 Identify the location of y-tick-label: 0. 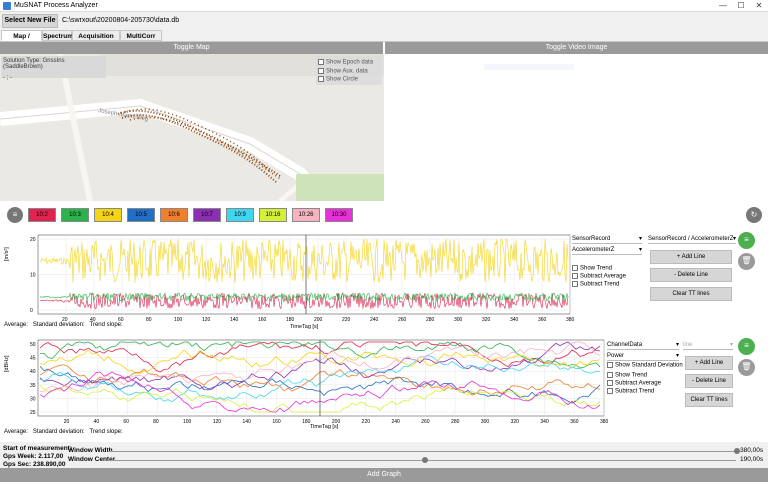
(31, 311).